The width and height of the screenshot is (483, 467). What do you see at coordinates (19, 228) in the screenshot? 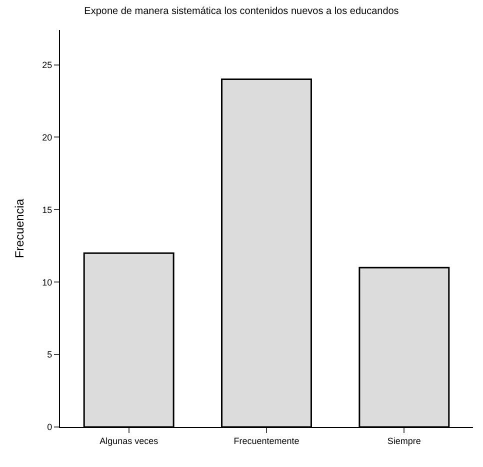
I see `y-axis-title: Frecuencia` at bounding box center [19, 228].